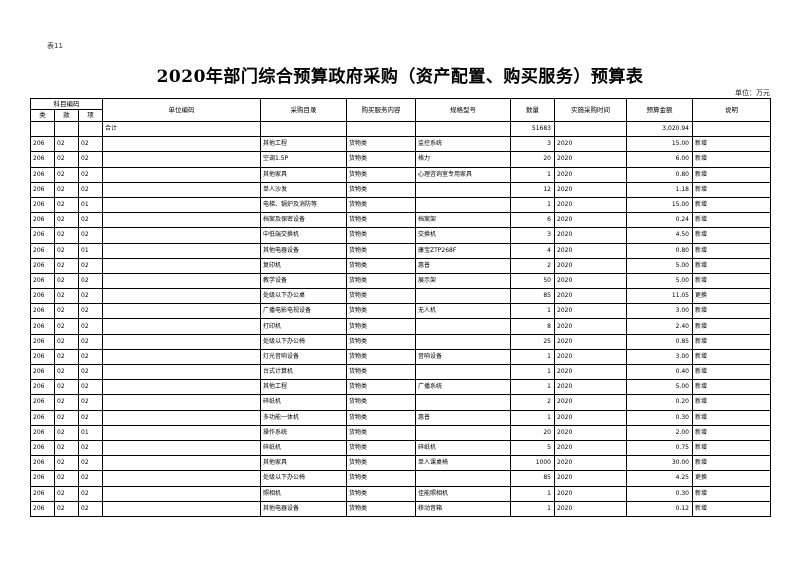 The width and height of the screenshot is (800, 565). What do you see at coordinates (303, 432) in the screenshot?
I see `cell-catalog: 操作系统` at bounding box center [303, 432].